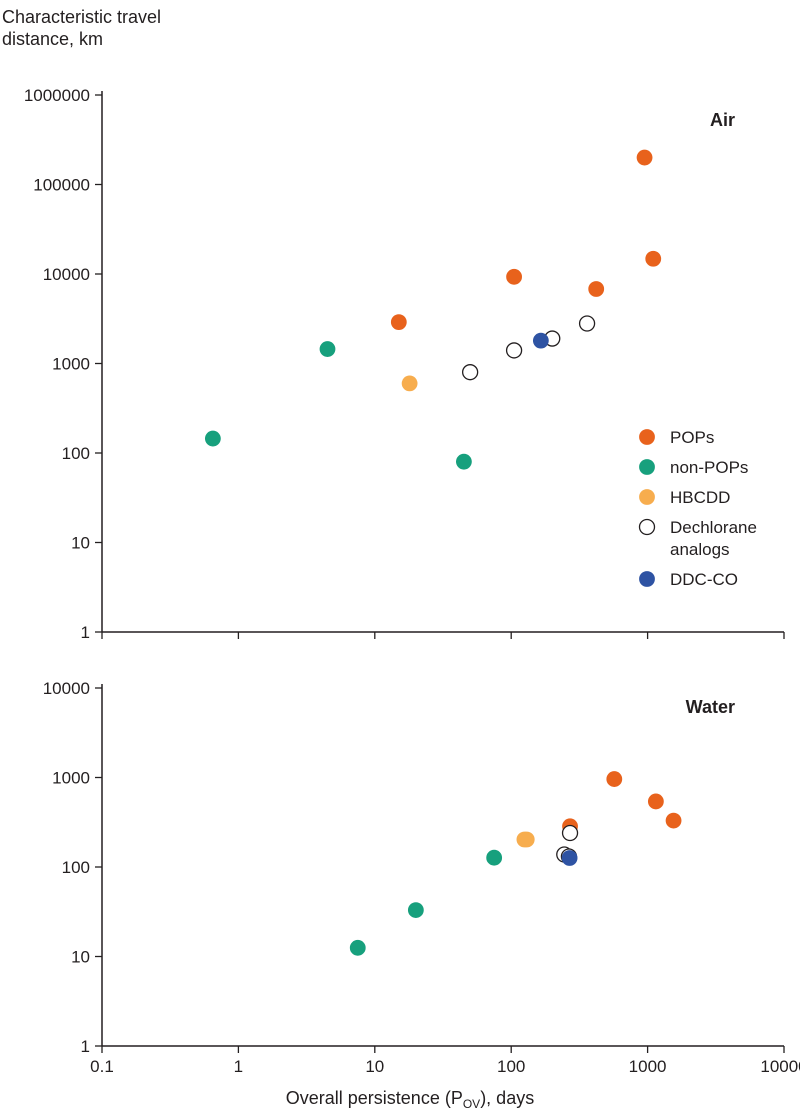 The image size is (800, 1116). What do you see at coordinates (85, 1046) in the screenshot?
I see `water-y-tick-label: 1` at bounding box center [85, 1046].